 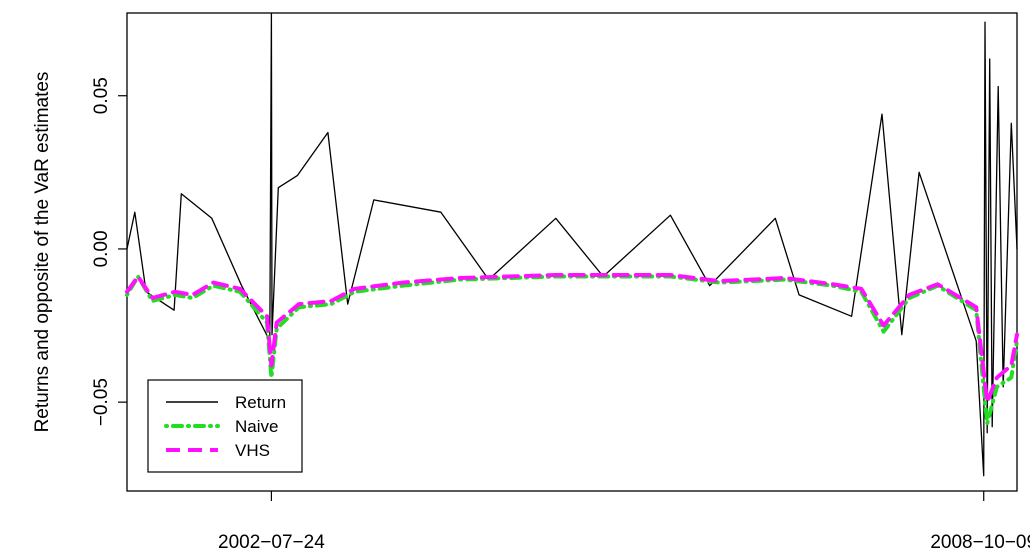 I want to click on x-tick-label: 2008−10−09, so click(x=980, y=542).